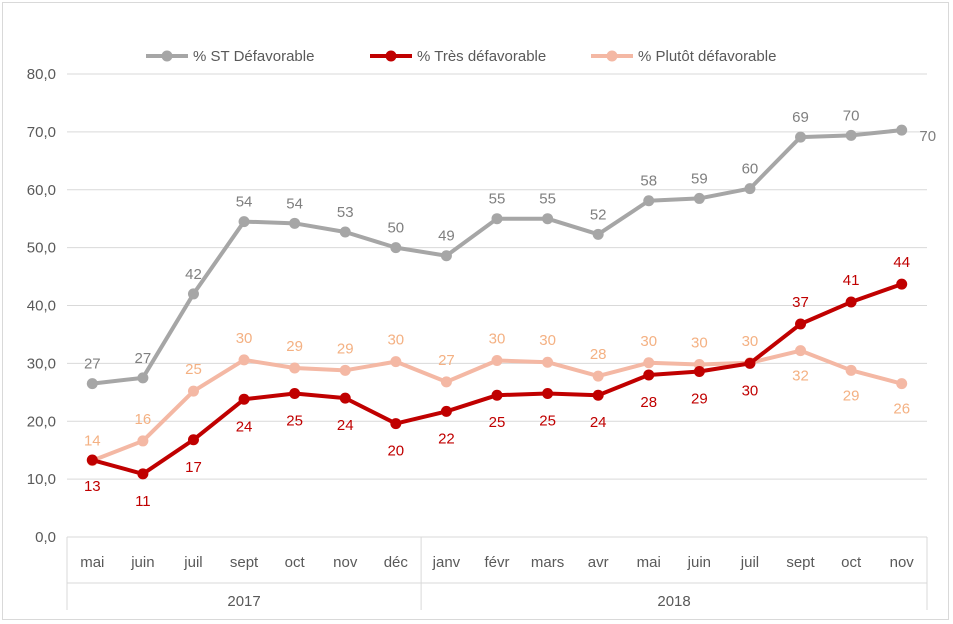 The image size is (953, 624). Describe the element at coordinates (167, 56) in the screenshot. I see `legend-marker-st-defavorable` at that location.